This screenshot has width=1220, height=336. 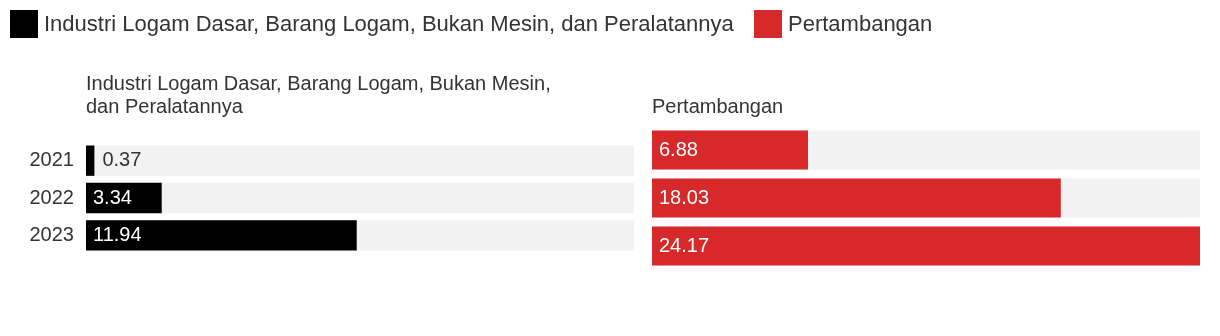 I want to click on data-label: 3.34, so click(x=112, y=196).